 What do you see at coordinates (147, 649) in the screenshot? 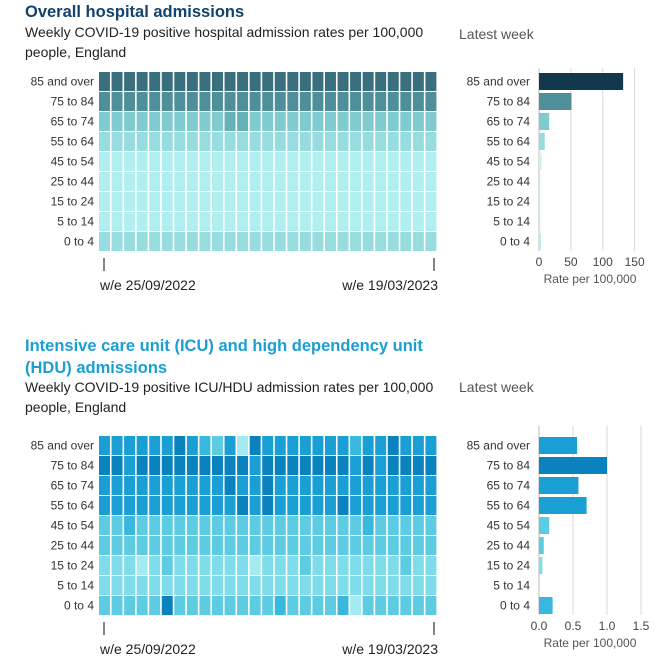
I see `time-axis-label: w/e 25/09/2022` at bounding box center [147, 649].